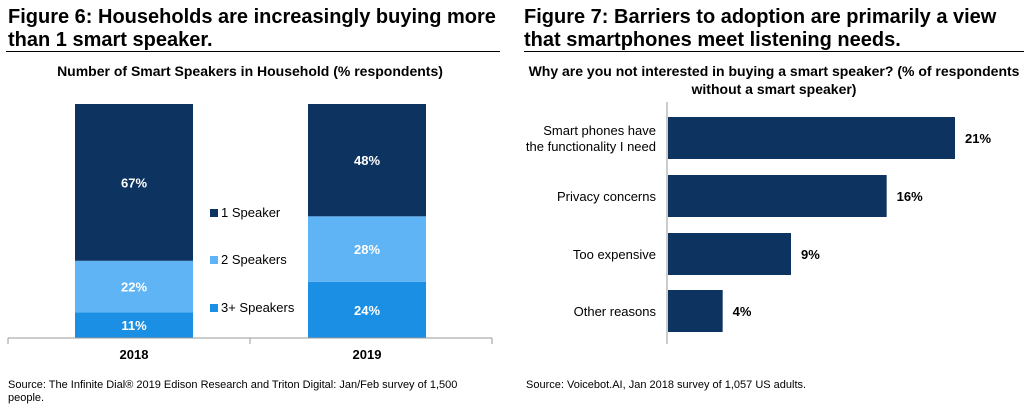 The width and height of the screenshot is (1024, 413). Describe the element at coordinates (978, 138) in the screenshot. I see `data-label: 21%` at that location.